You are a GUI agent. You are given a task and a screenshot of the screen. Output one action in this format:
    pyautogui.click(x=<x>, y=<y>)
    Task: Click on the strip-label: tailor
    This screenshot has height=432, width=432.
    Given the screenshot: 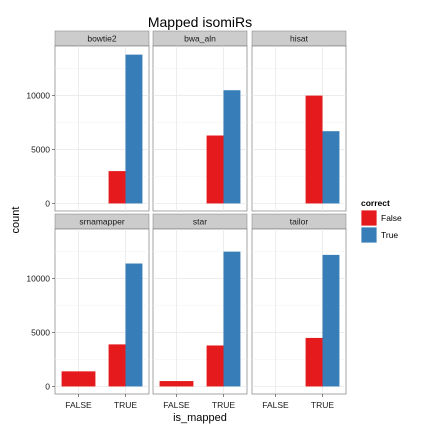 What is the action you would take?
    pyautogui.click(x=299, y=222)
    